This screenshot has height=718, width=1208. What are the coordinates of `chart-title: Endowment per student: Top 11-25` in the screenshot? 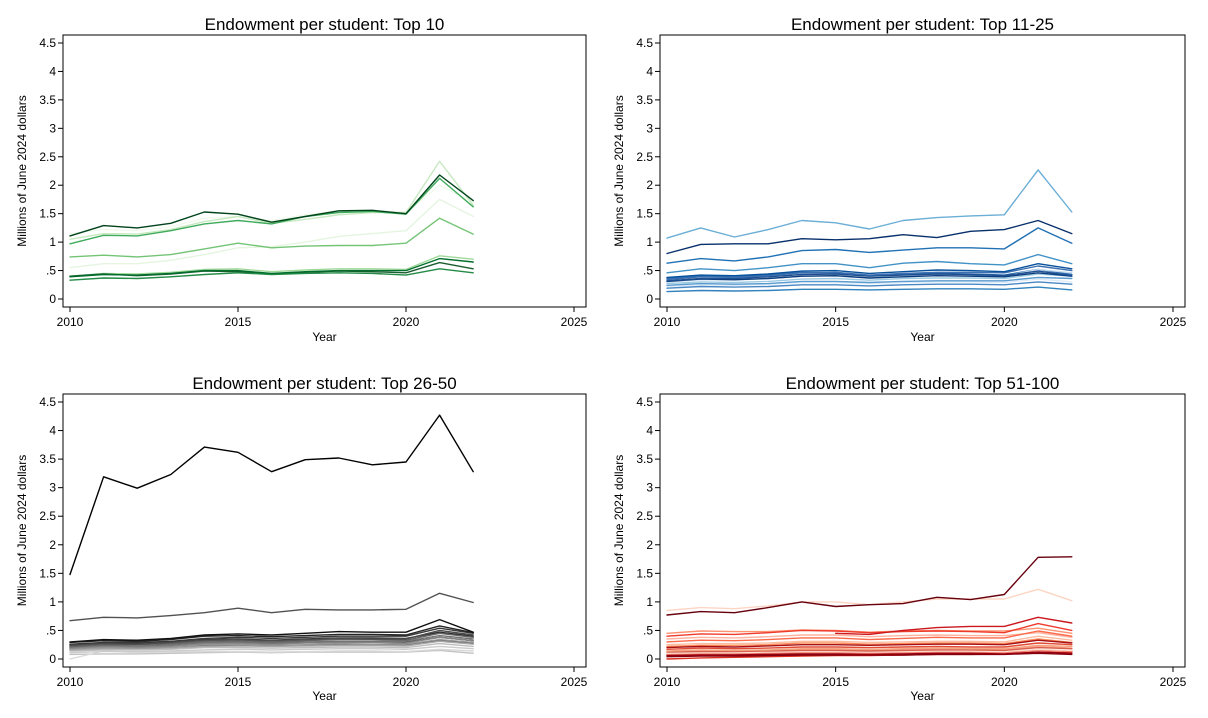 It's located at (922, 24).